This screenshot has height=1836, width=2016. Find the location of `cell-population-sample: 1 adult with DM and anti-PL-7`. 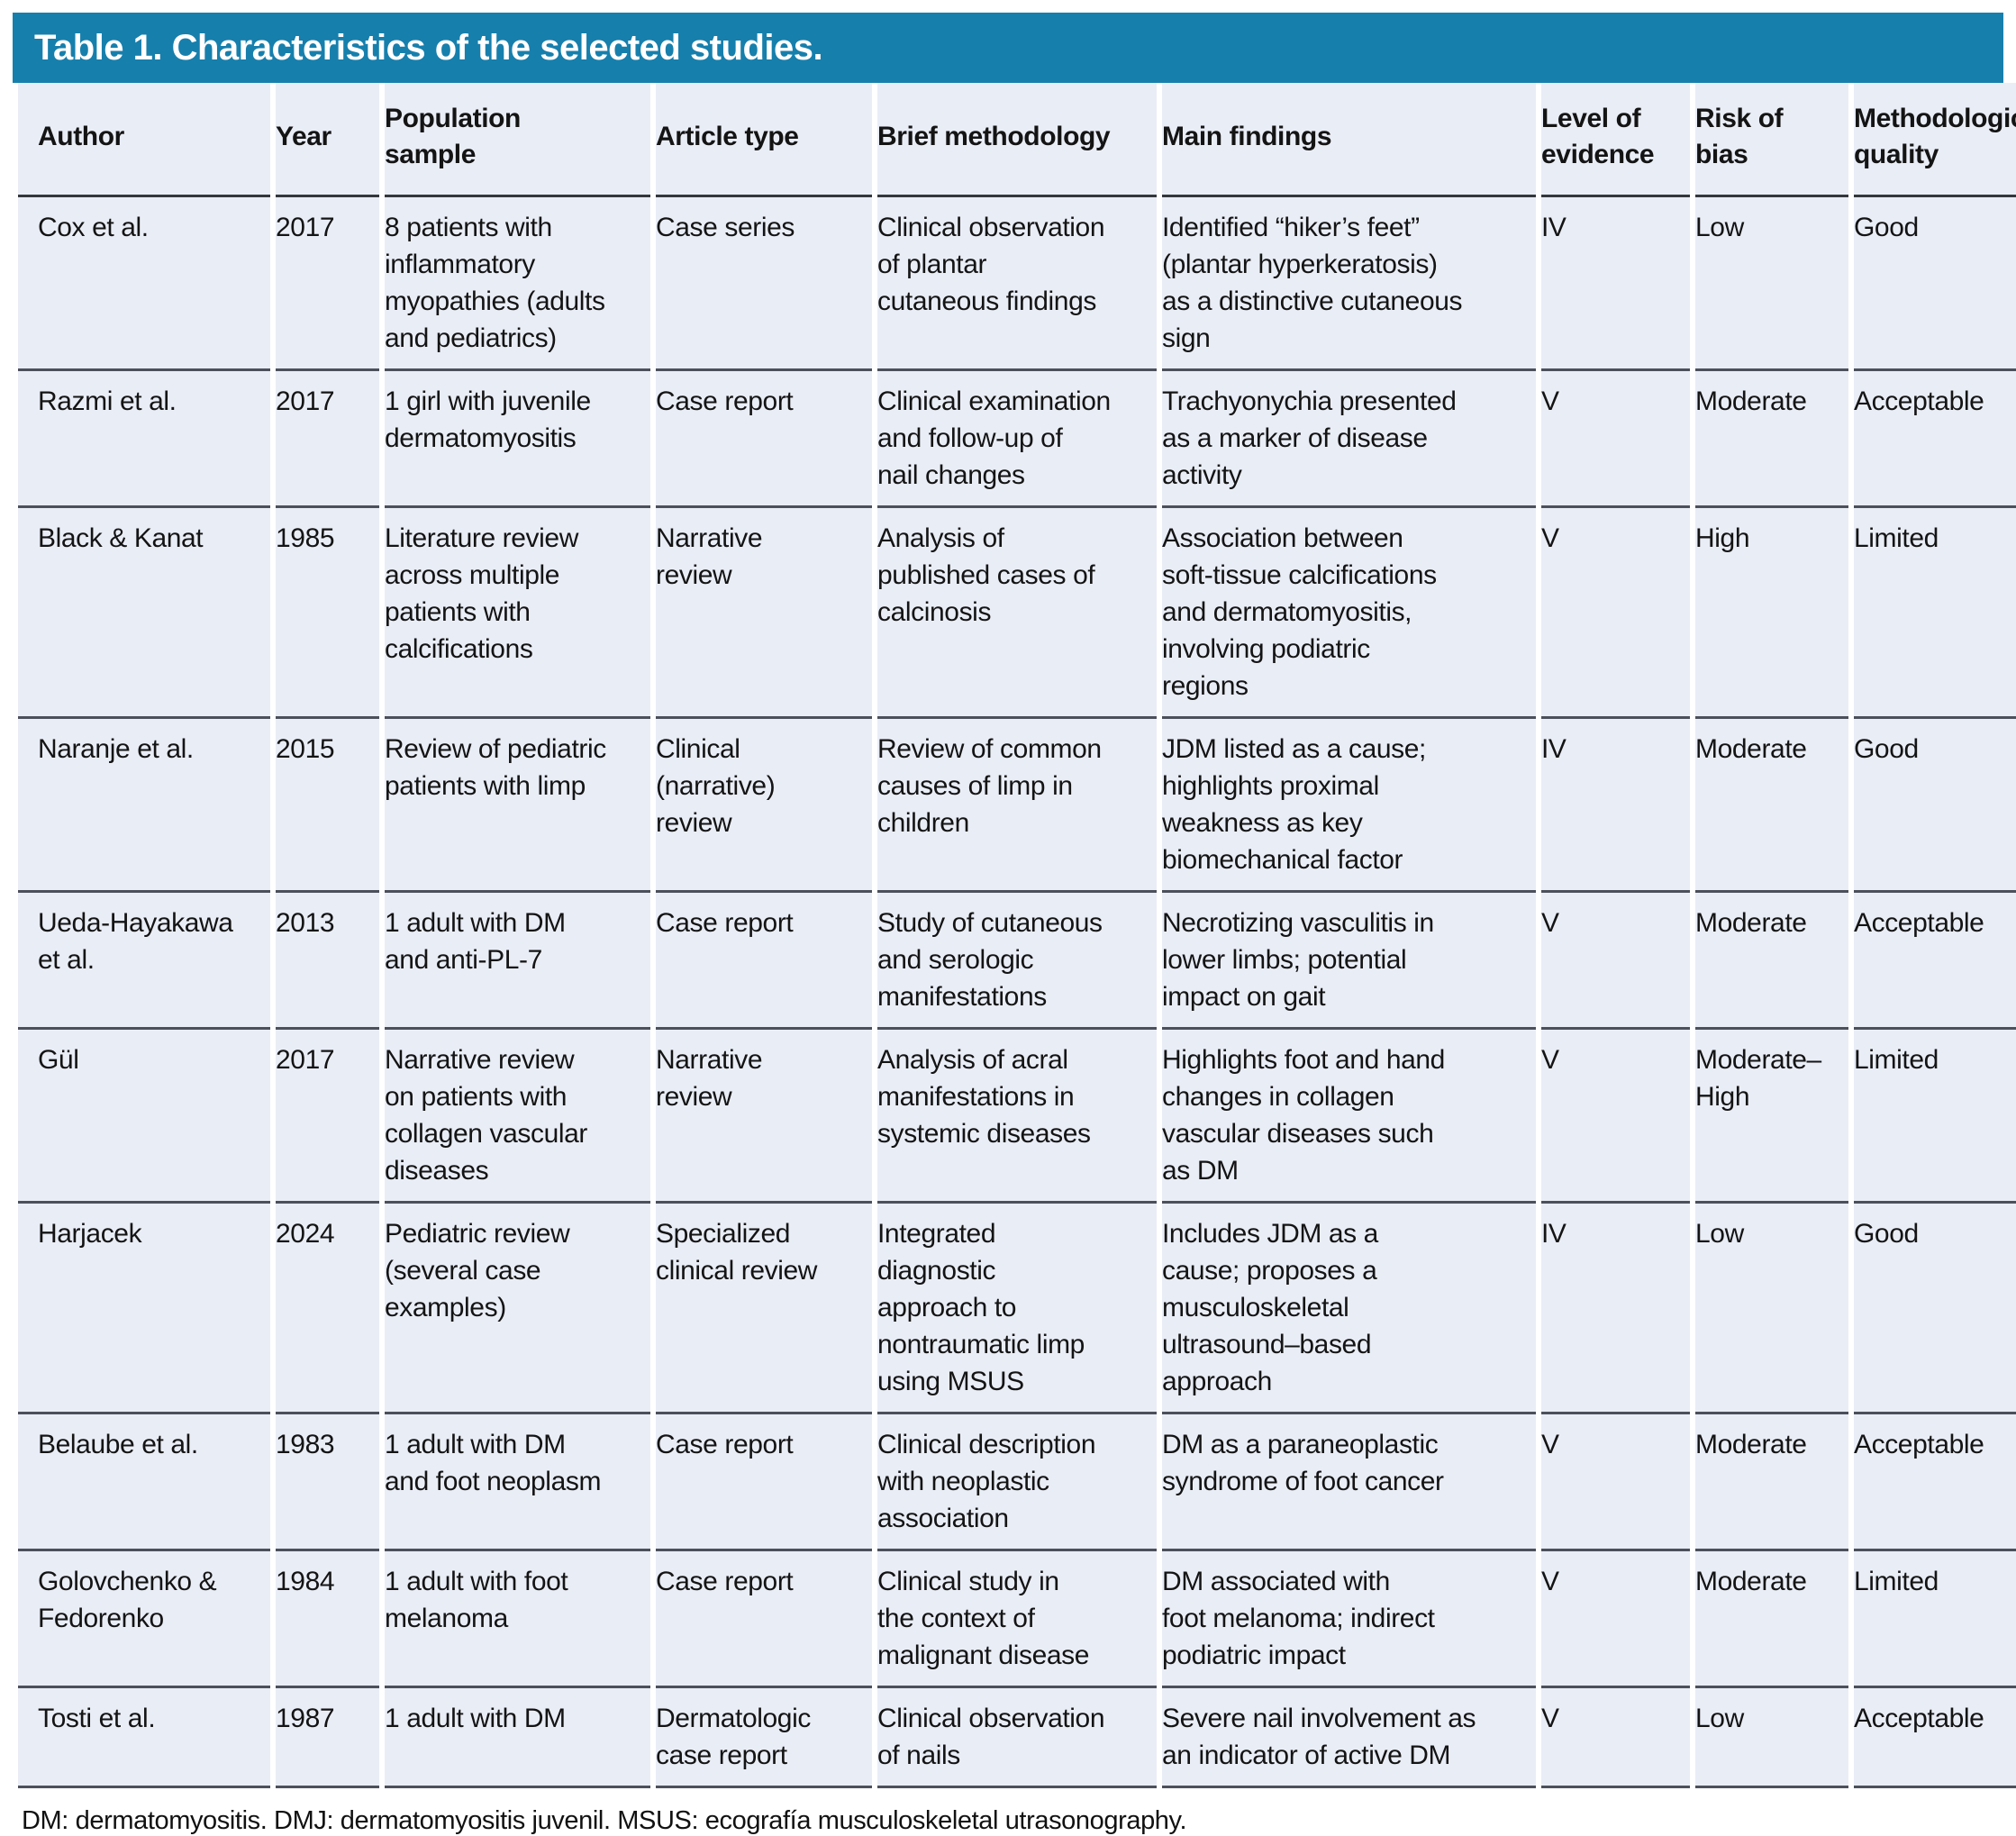

cell-population-sample: 1 adult with DM and anti-PL-7 is located at coordinates (518, 961).